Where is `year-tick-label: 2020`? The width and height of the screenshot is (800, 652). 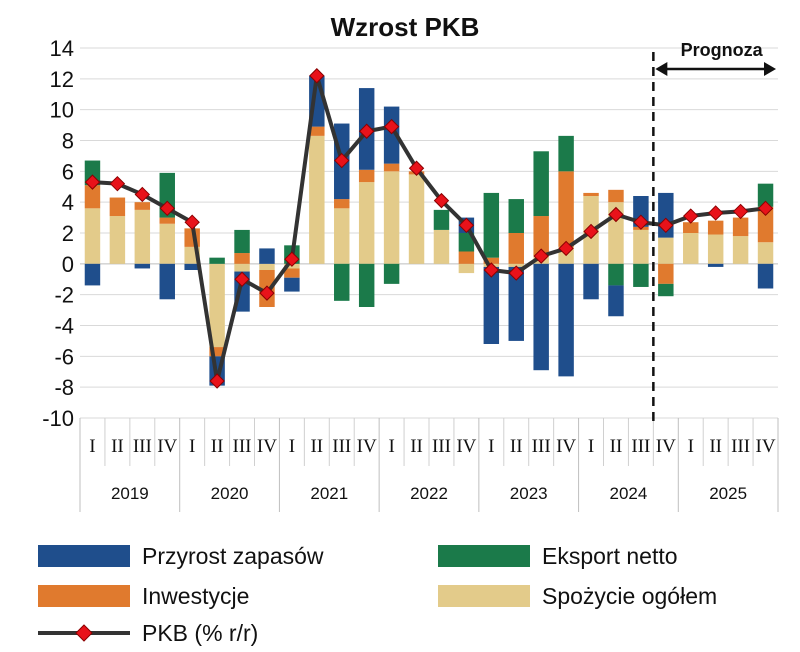 year-tick-label: 2020 is located at coordinates (230, 493).